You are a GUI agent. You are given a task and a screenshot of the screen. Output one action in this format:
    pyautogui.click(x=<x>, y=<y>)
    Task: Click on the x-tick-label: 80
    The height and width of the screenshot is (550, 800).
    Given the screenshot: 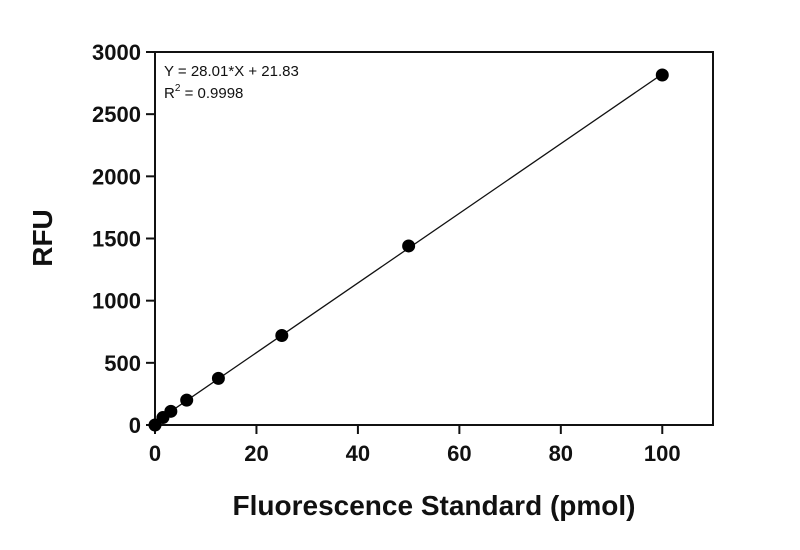 What is the action you would take?
    pyautogui.click(x=561, y=453)
    